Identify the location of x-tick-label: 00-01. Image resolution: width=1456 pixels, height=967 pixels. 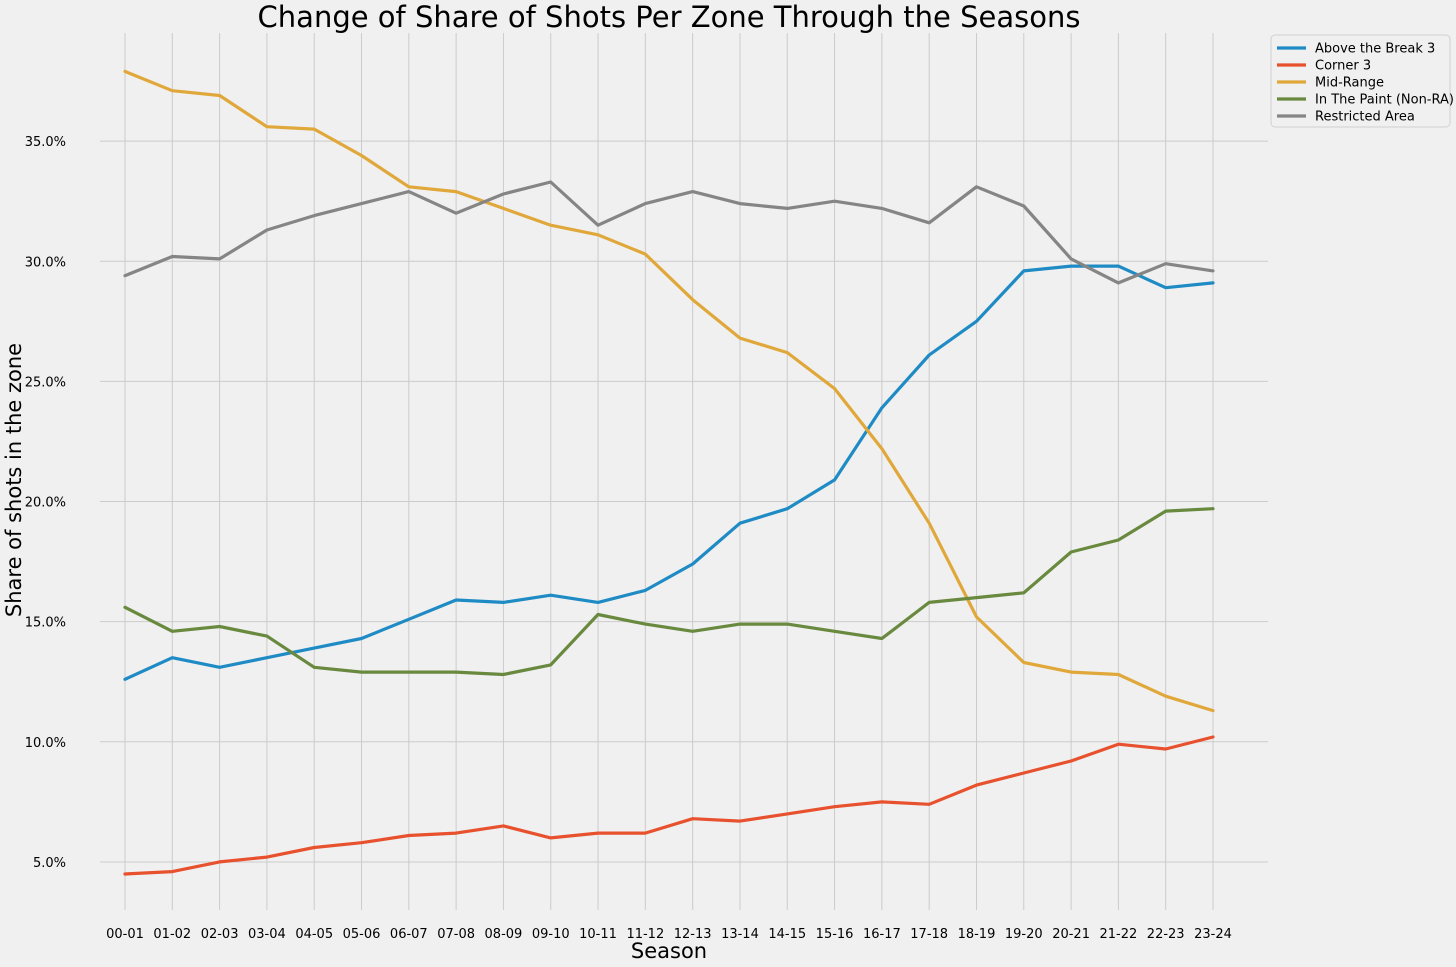
(125, 934).